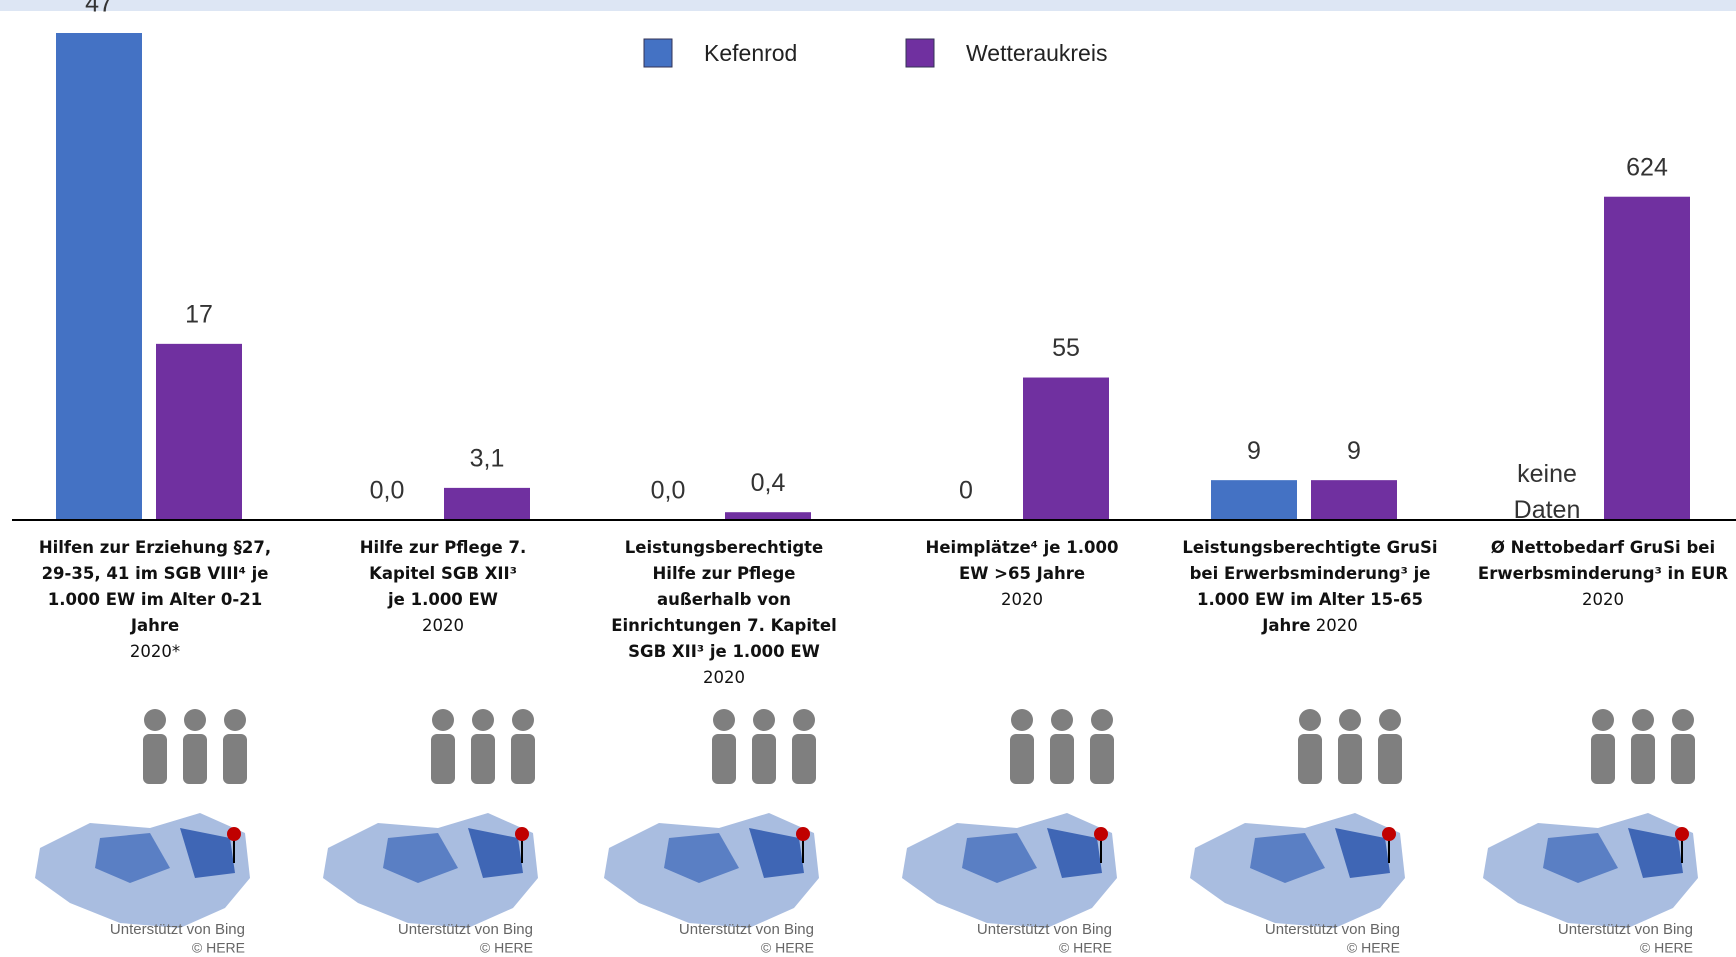  I want to click on value-label: 3,1, so click(487, 458).